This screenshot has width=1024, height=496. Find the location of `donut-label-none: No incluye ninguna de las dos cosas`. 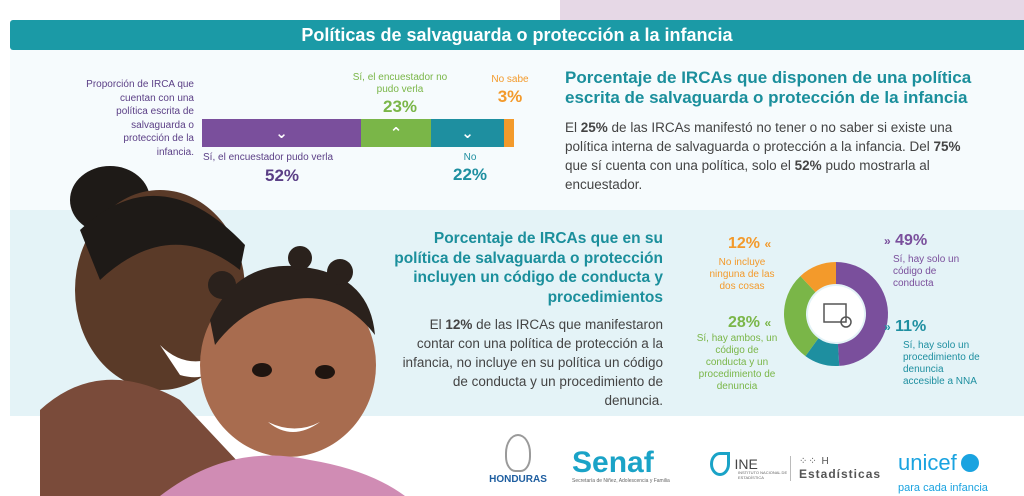

donut-label-none: No incluye ninguna de las dos cosas is located at coordinates (742, 274).